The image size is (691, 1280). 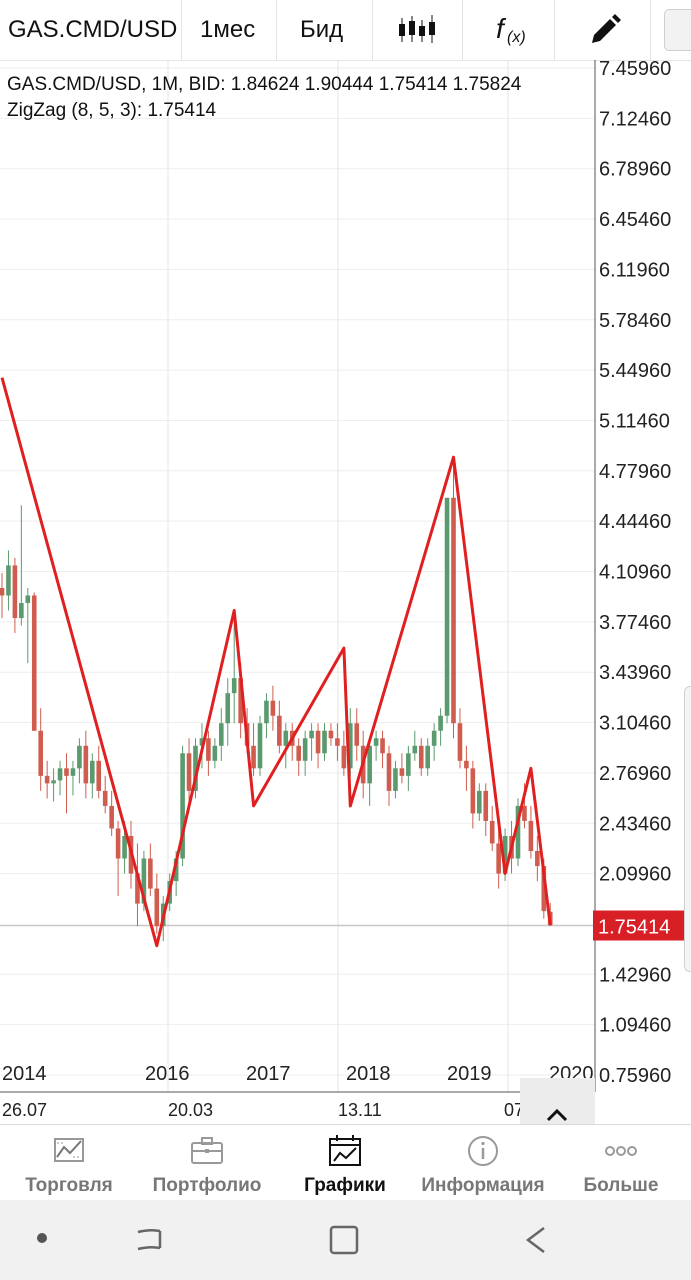 I want to click on price-tick-label: 6.11960, so click(x=634, y=270).